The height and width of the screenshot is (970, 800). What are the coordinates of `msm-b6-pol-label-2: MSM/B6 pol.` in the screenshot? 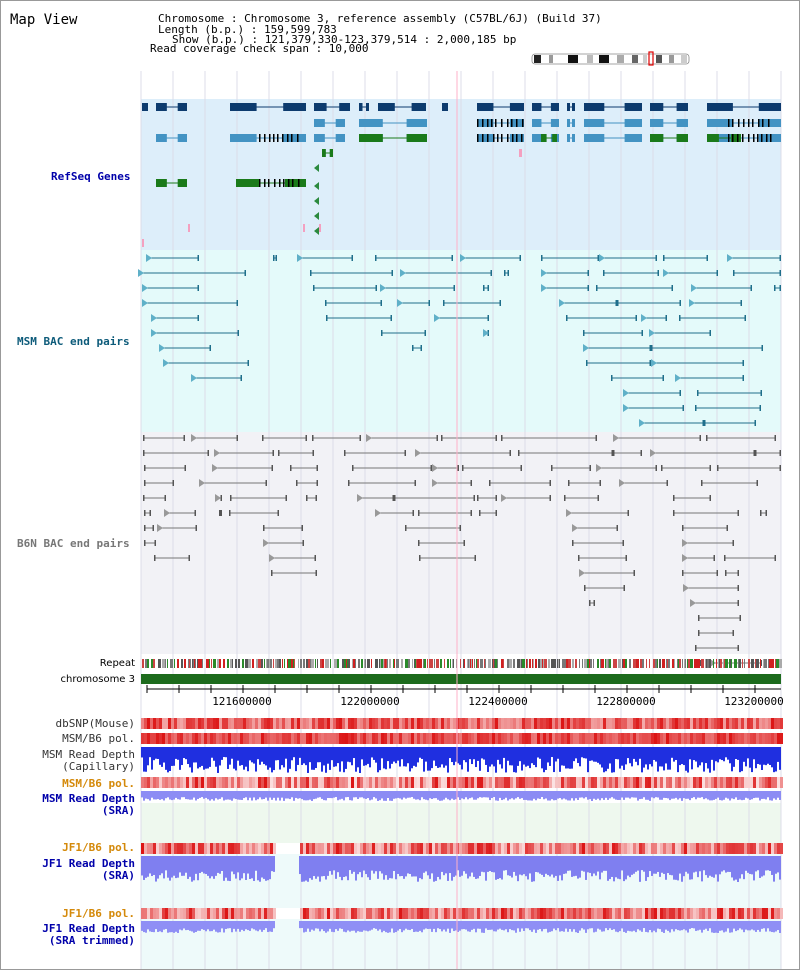 It's located at (98, 783).